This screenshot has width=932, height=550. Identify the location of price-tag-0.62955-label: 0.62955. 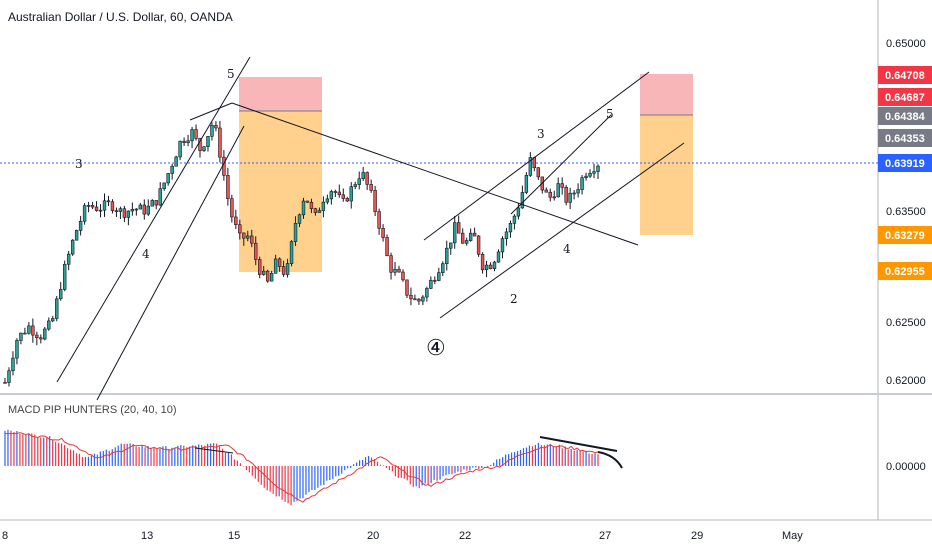
(905, 272).